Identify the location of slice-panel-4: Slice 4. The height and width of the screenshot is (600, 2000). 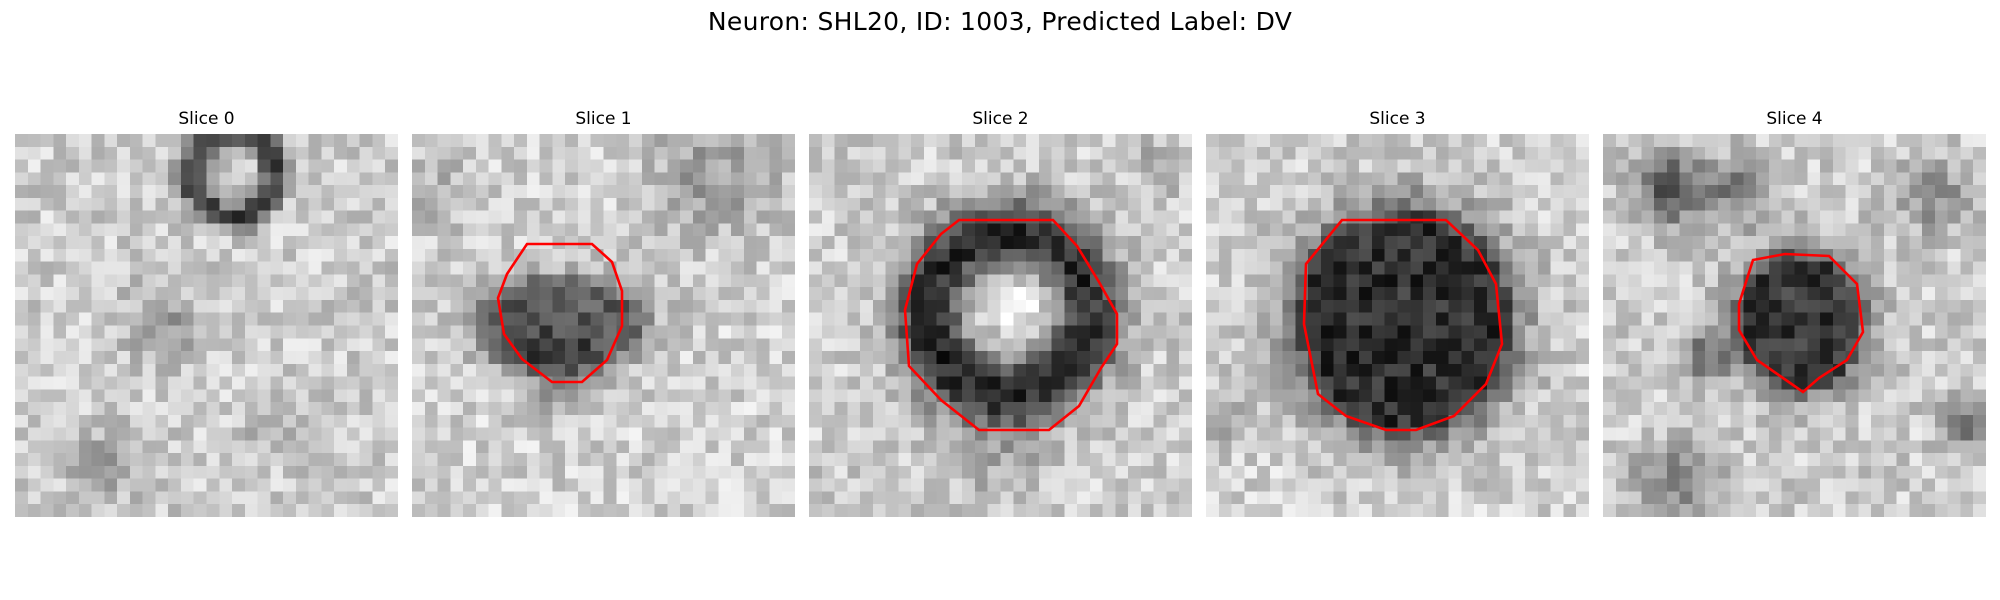
(1794, 312).